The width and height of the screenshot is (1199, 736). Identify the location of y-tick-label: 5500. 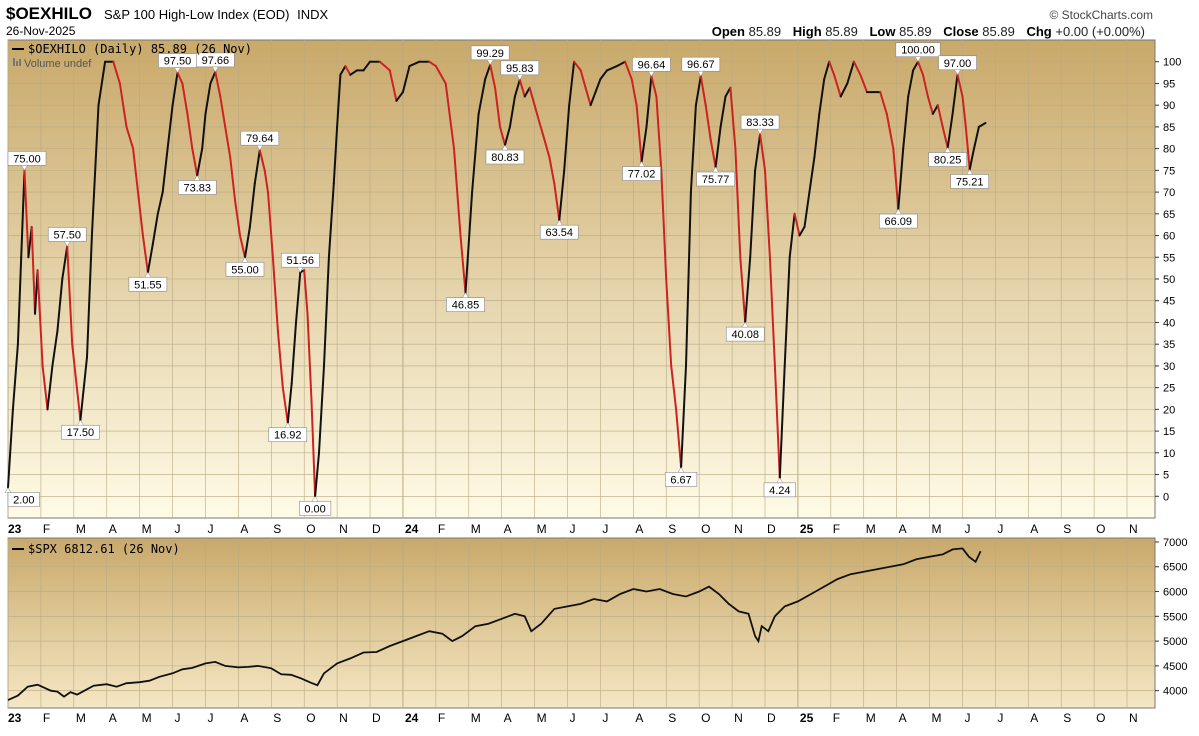
(1175, 617).